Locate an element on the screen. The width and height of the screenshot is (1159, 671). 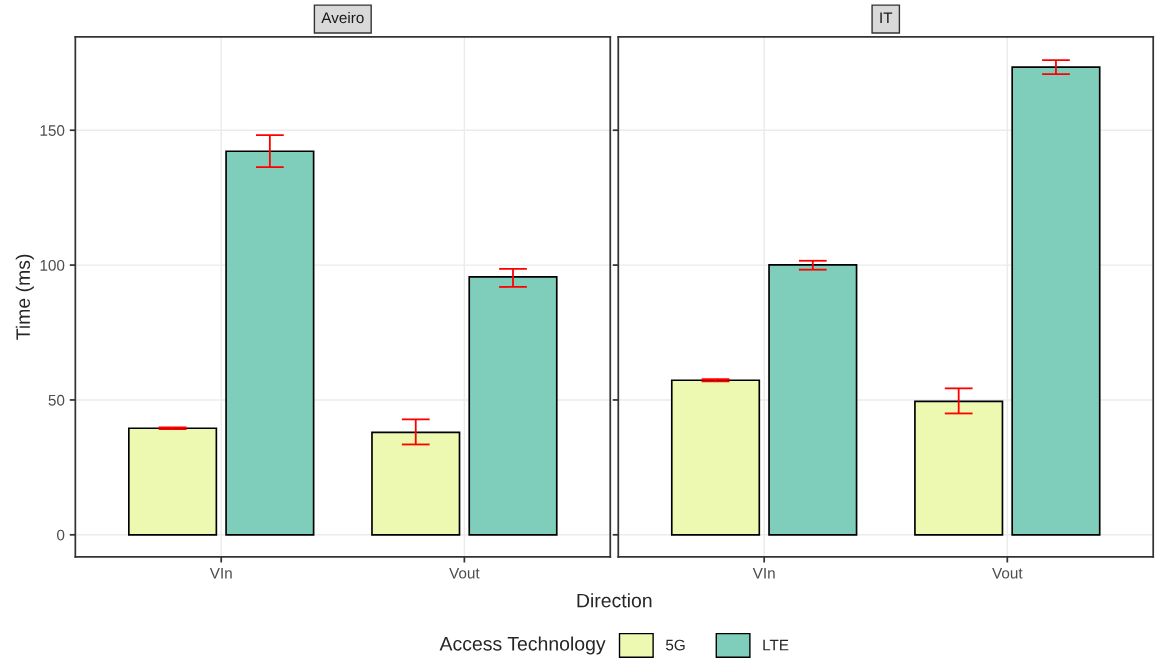
legend-title: Access Technology is located at coordinates (522, 645).